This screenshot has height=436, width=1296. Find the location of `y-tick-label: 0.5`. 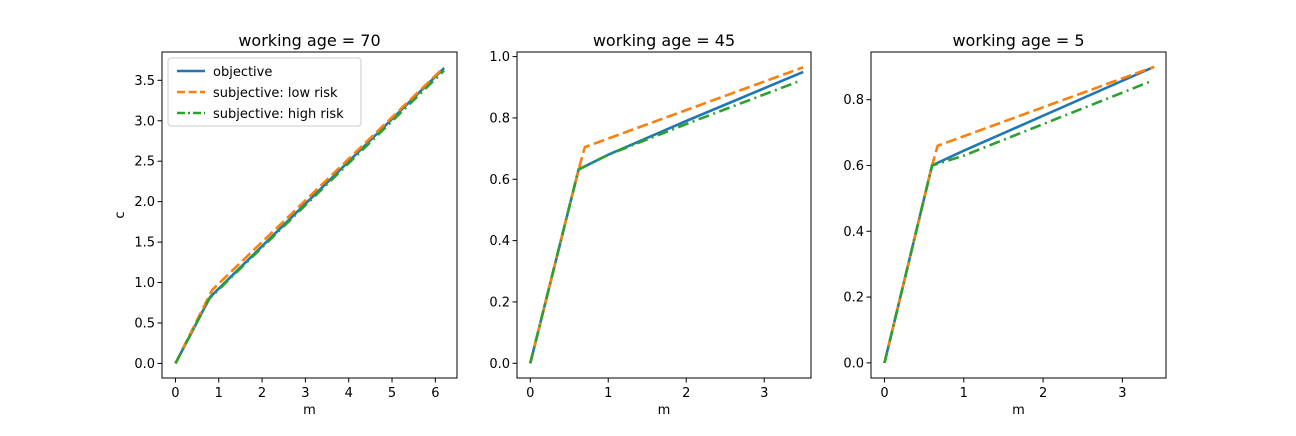

y-tick-label: 0.5 is located at coordinates (144, 323).